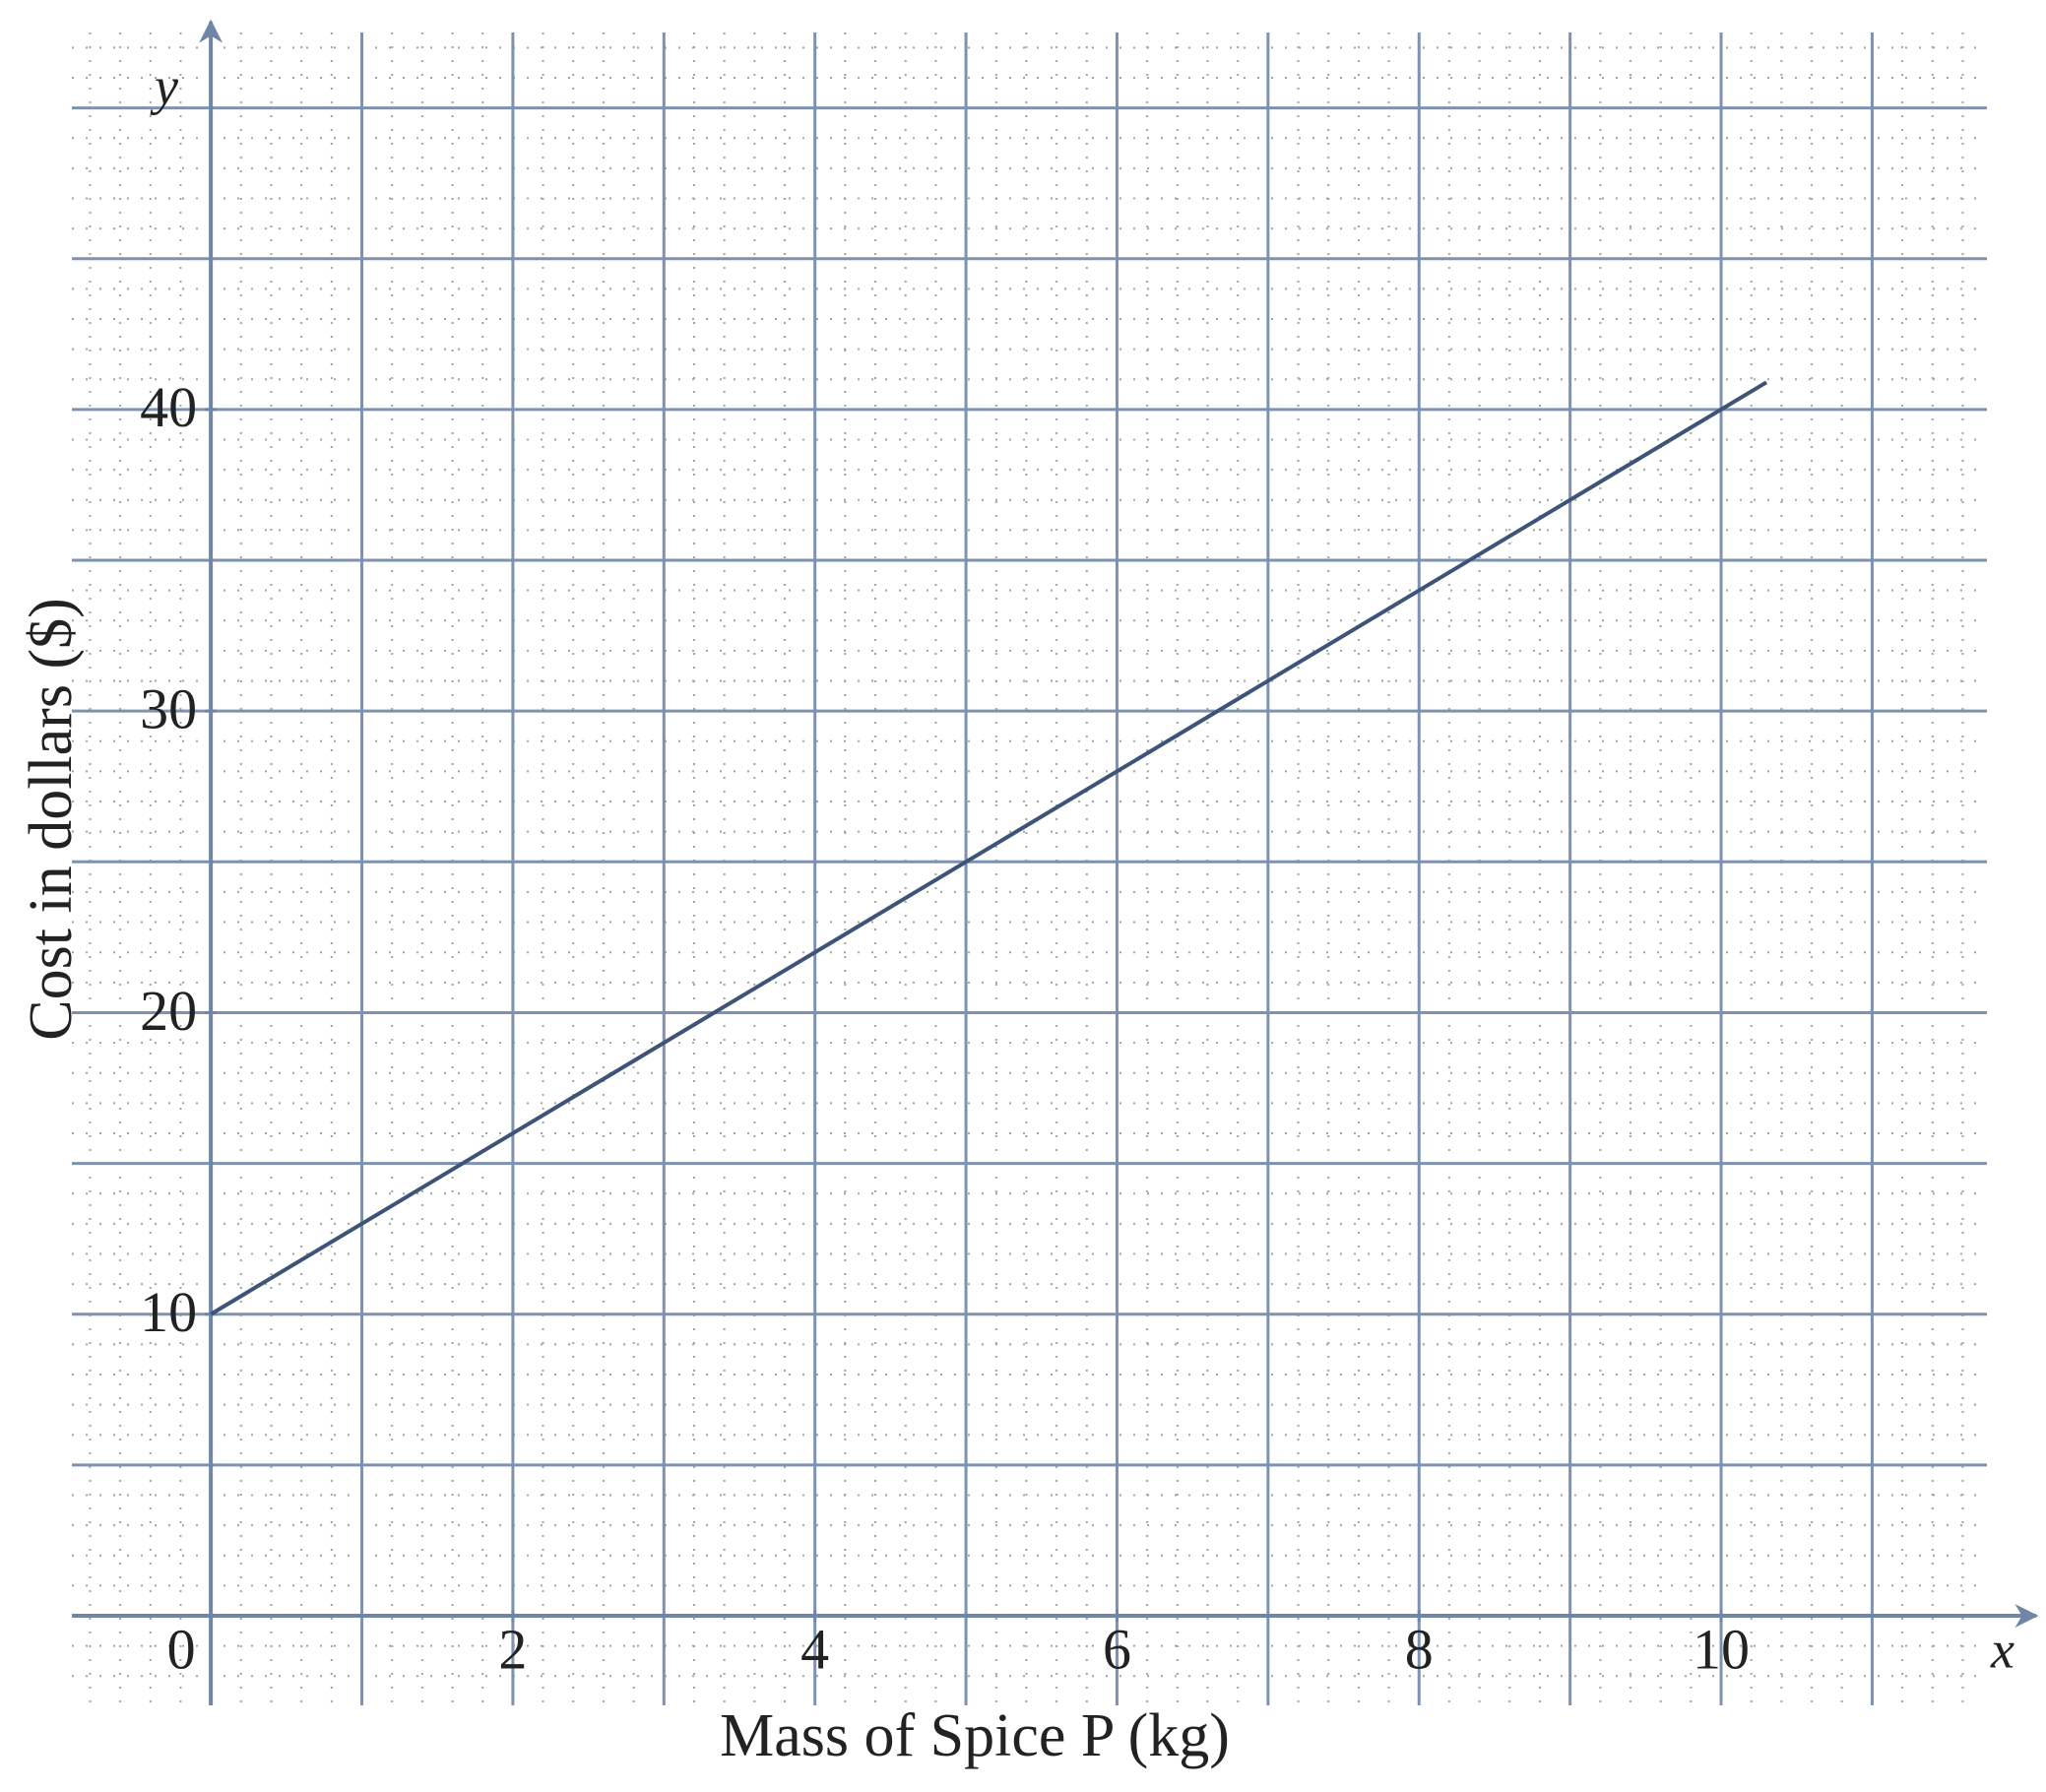 The image size is (2046, 1792). What do you see at coordinates (2002, 1649) in the screenshot?
I see `x-axis-name: x` at bounding box center [2002, 1649].